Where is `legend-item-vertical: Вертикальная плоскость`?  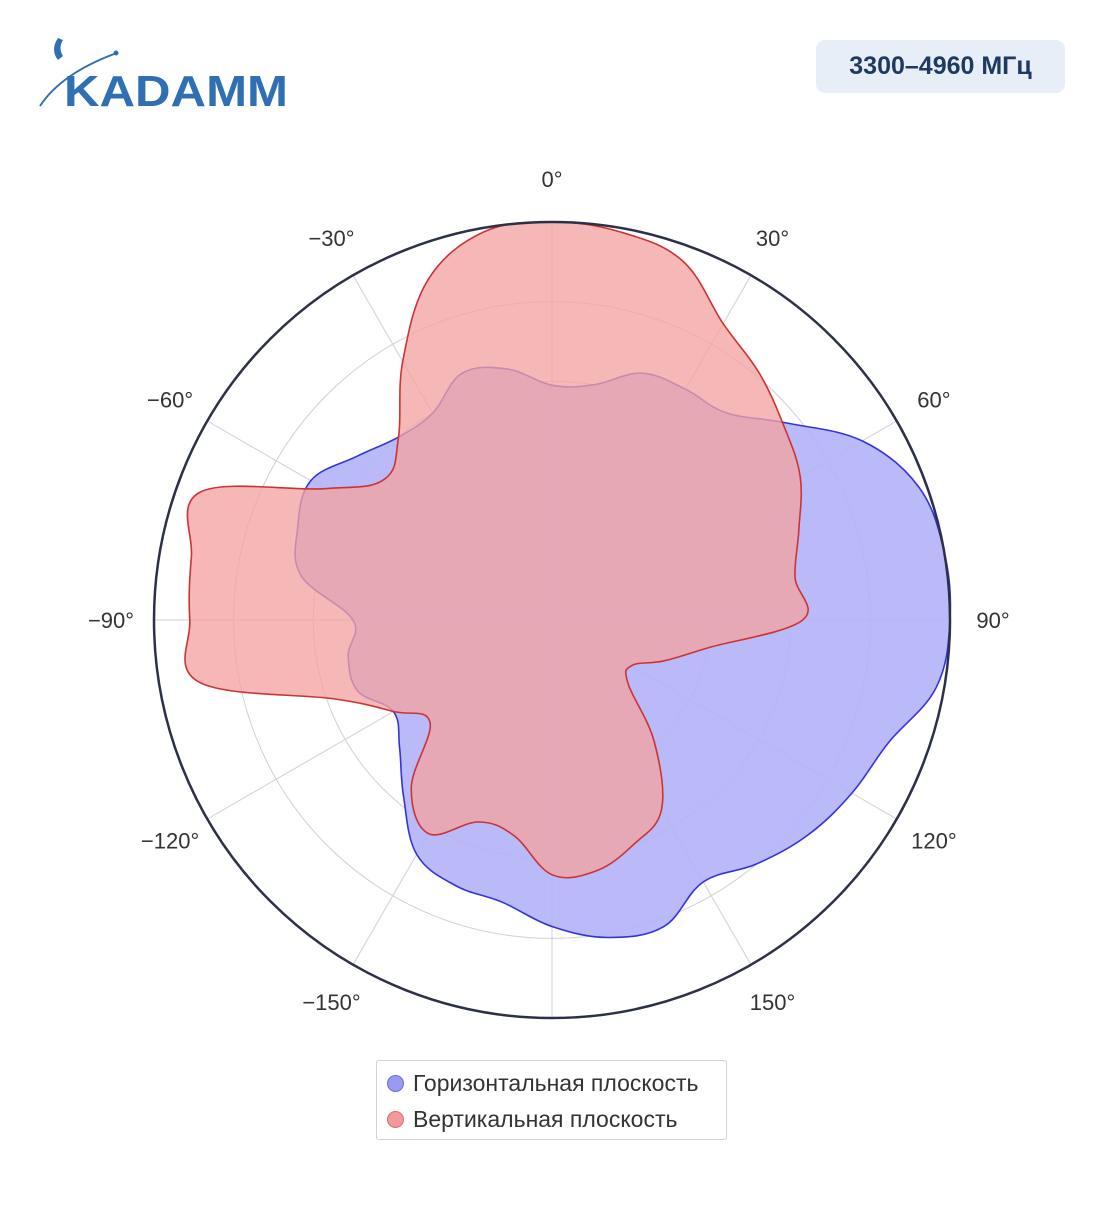 legend-item-vertical: Вертикальная плоскость is located at coordinates (532, 1119).